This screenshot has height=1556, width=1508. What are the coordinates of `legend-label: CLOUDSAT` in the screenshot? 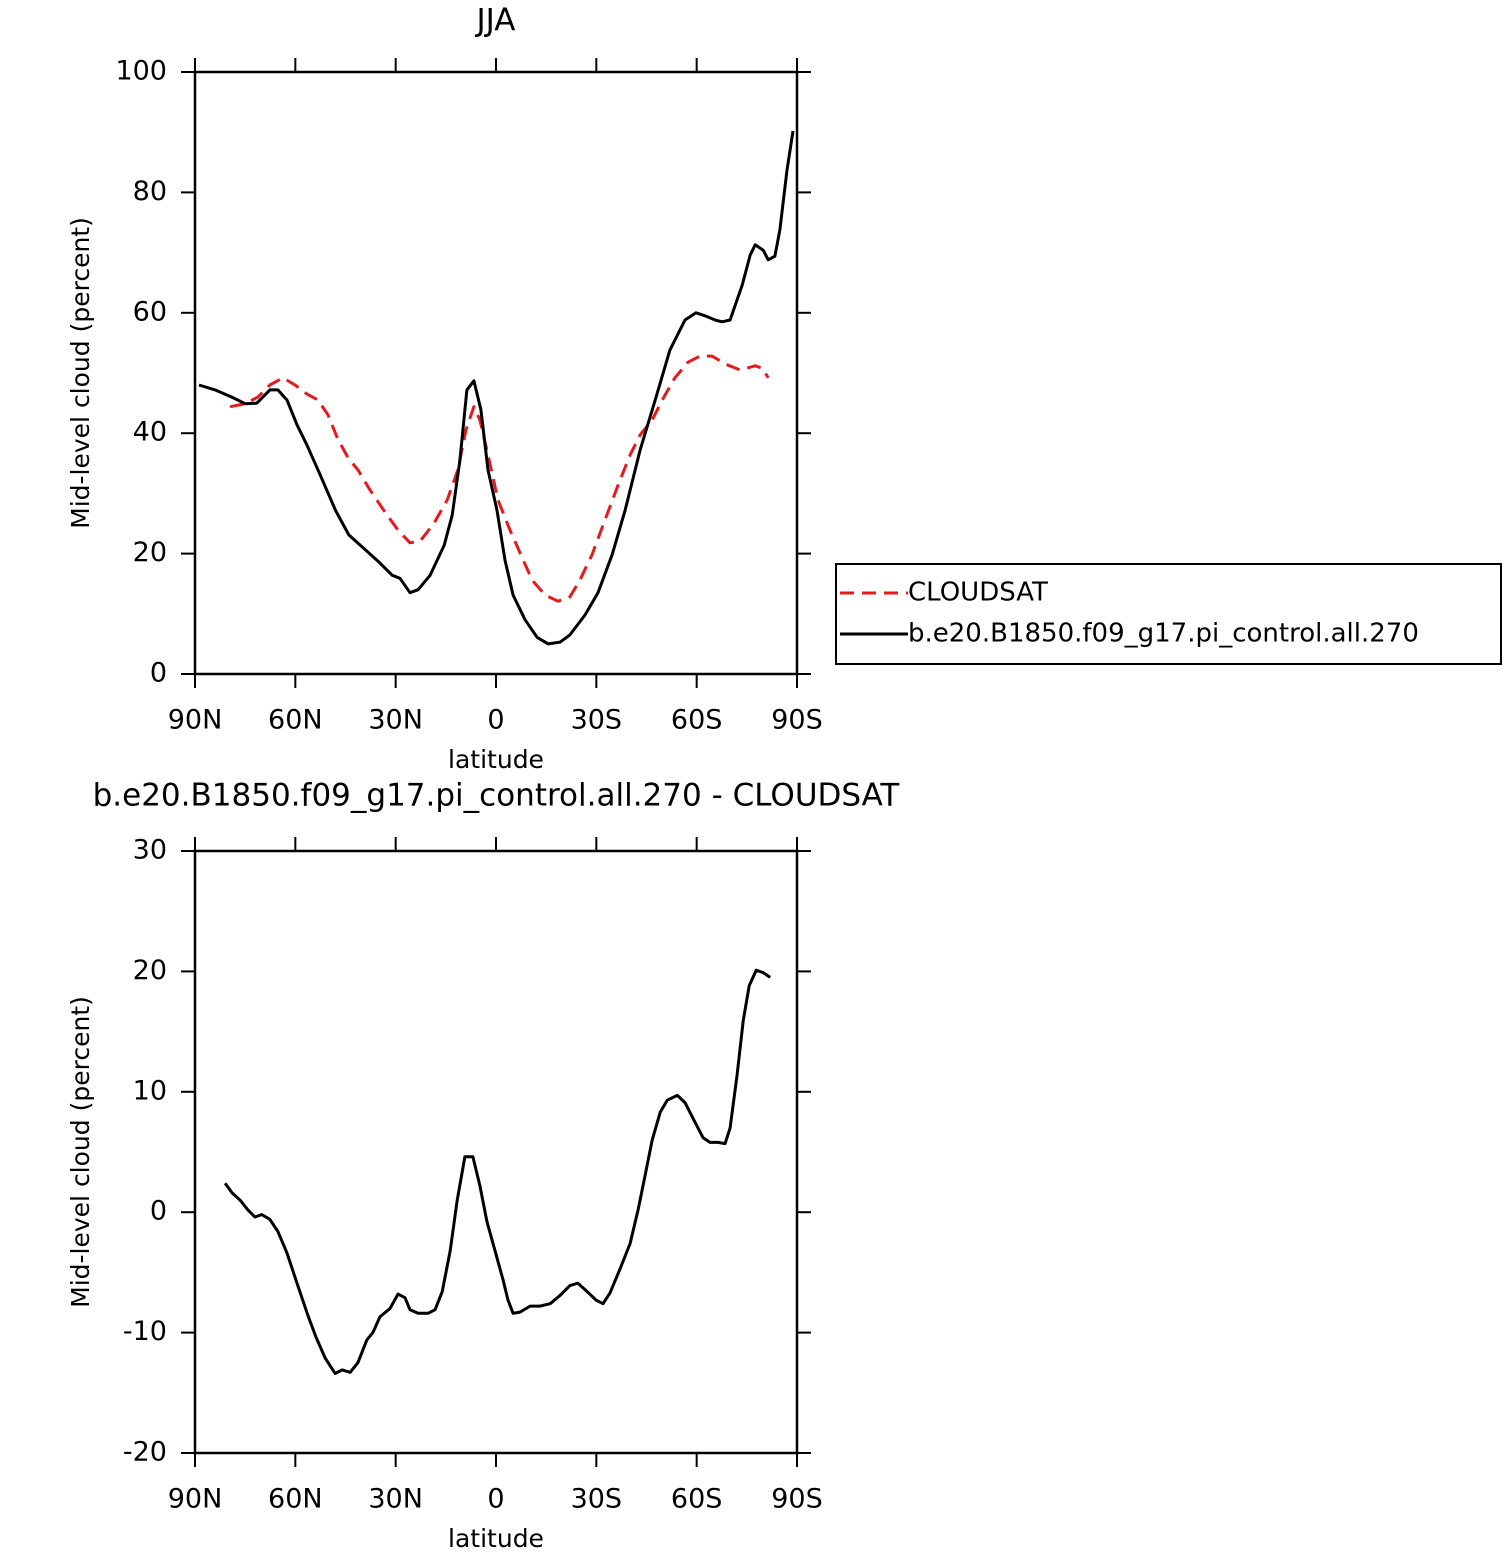 It's located at (978, 593).